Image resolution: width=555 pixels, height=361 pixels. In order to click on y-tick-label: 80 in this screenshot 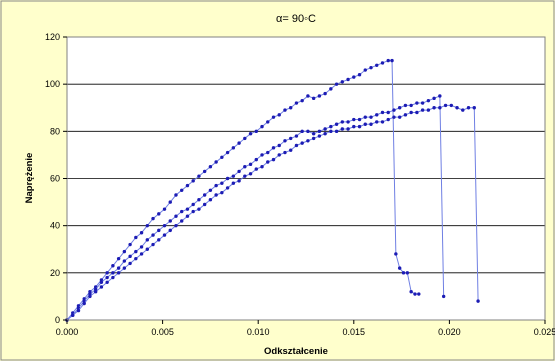, I will do `click(55, 131)`.